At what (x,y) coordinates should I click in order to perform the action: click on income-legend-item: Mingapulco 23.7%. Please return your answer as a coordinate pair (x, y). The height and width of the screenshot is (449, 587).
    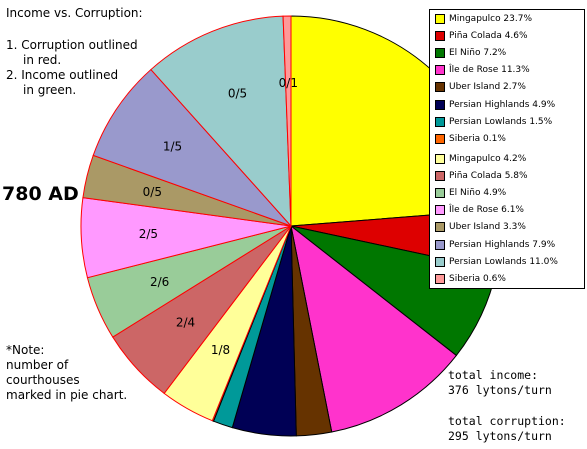
    Looking at the image, I should click on (507, 18).